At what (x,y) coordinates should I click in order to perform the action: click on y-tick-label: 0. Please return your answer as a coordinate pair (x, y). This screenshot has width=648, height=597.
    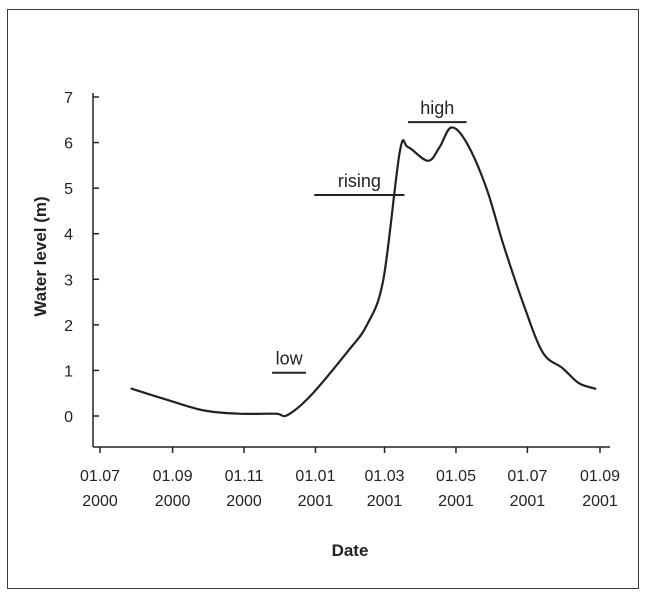
    Looking at the image, I should click on (68, 417).